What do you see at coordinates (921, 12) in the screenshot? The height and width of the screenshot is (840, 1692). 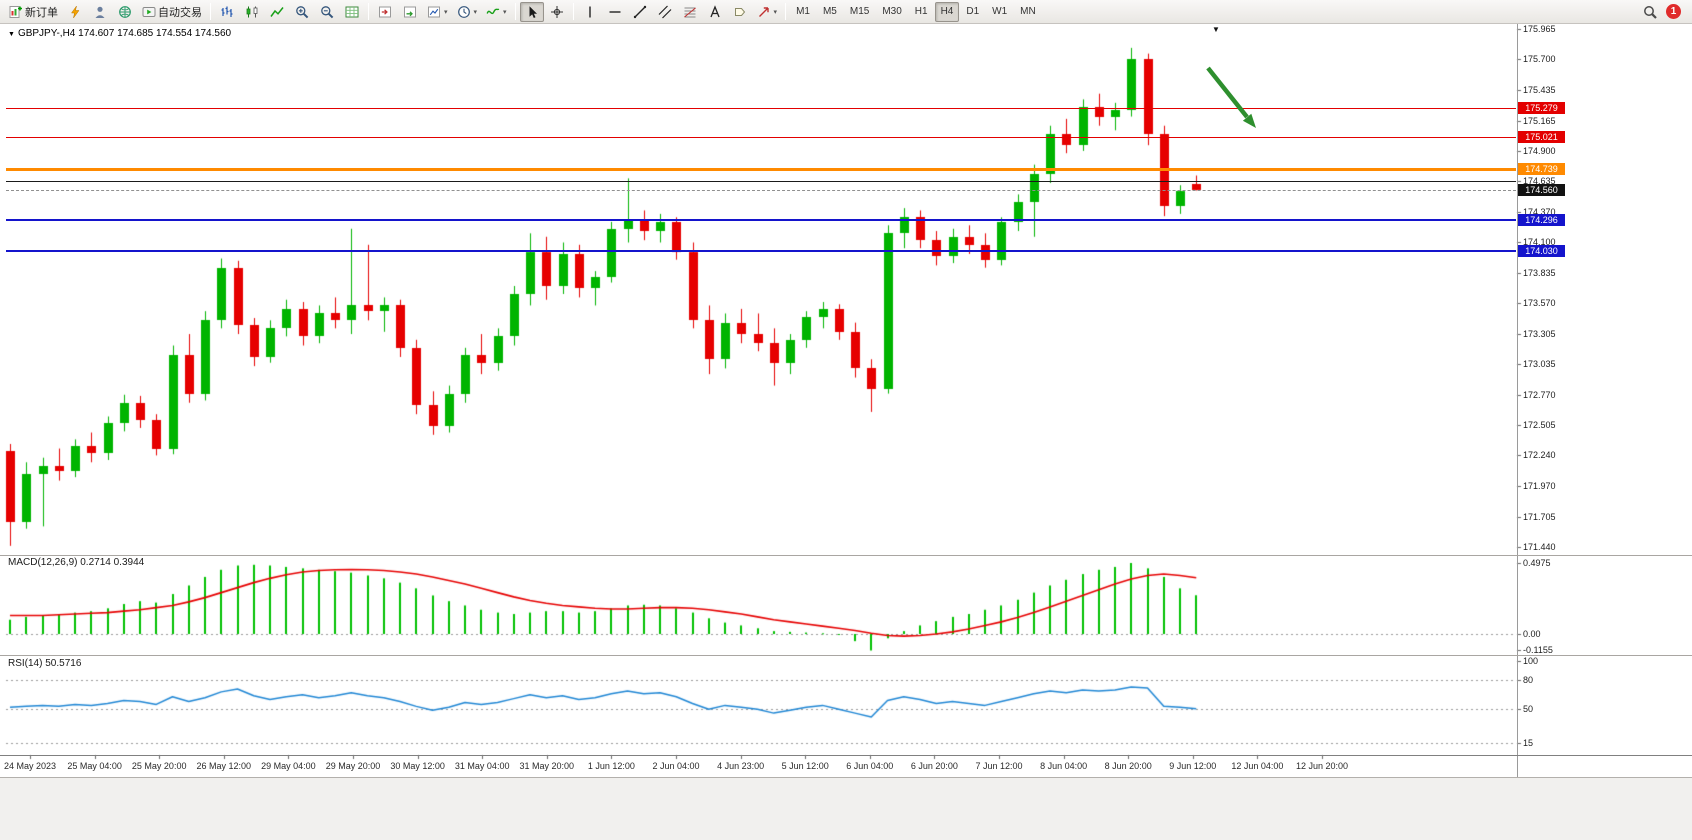 I see `timeframe-h1-button: H1` at bounding box center [921, 12].